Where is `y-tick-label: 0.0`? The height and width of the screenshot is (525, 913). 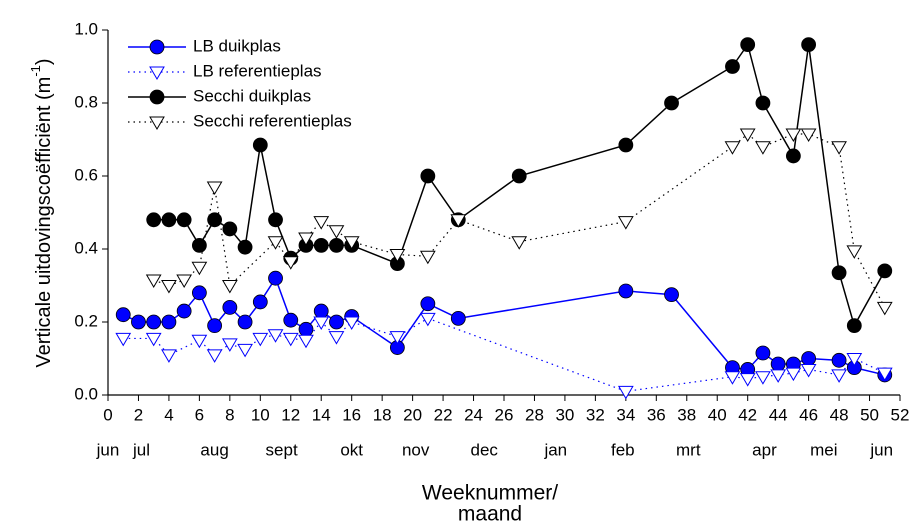 y-tick-label: 0.0 is located at coordinates (86, 393).